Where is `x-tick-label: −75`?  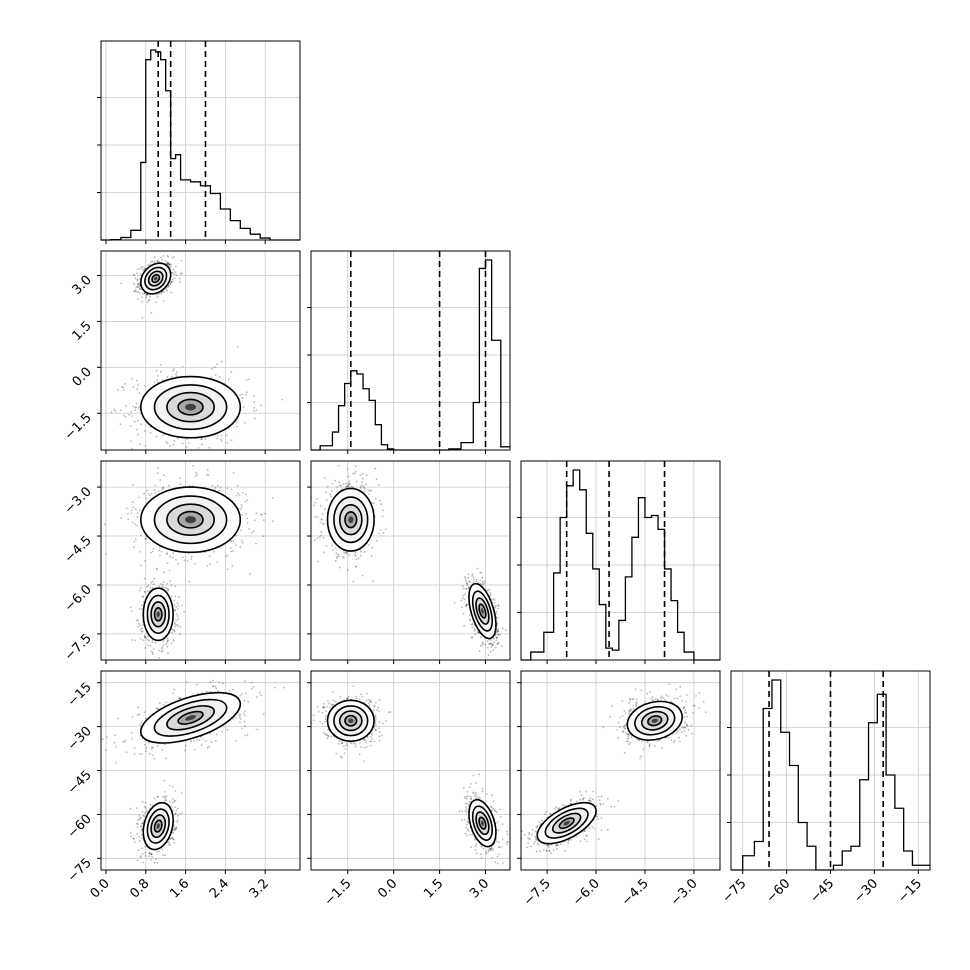 x-tick-label: −75 is located at coordinates (735, 891).